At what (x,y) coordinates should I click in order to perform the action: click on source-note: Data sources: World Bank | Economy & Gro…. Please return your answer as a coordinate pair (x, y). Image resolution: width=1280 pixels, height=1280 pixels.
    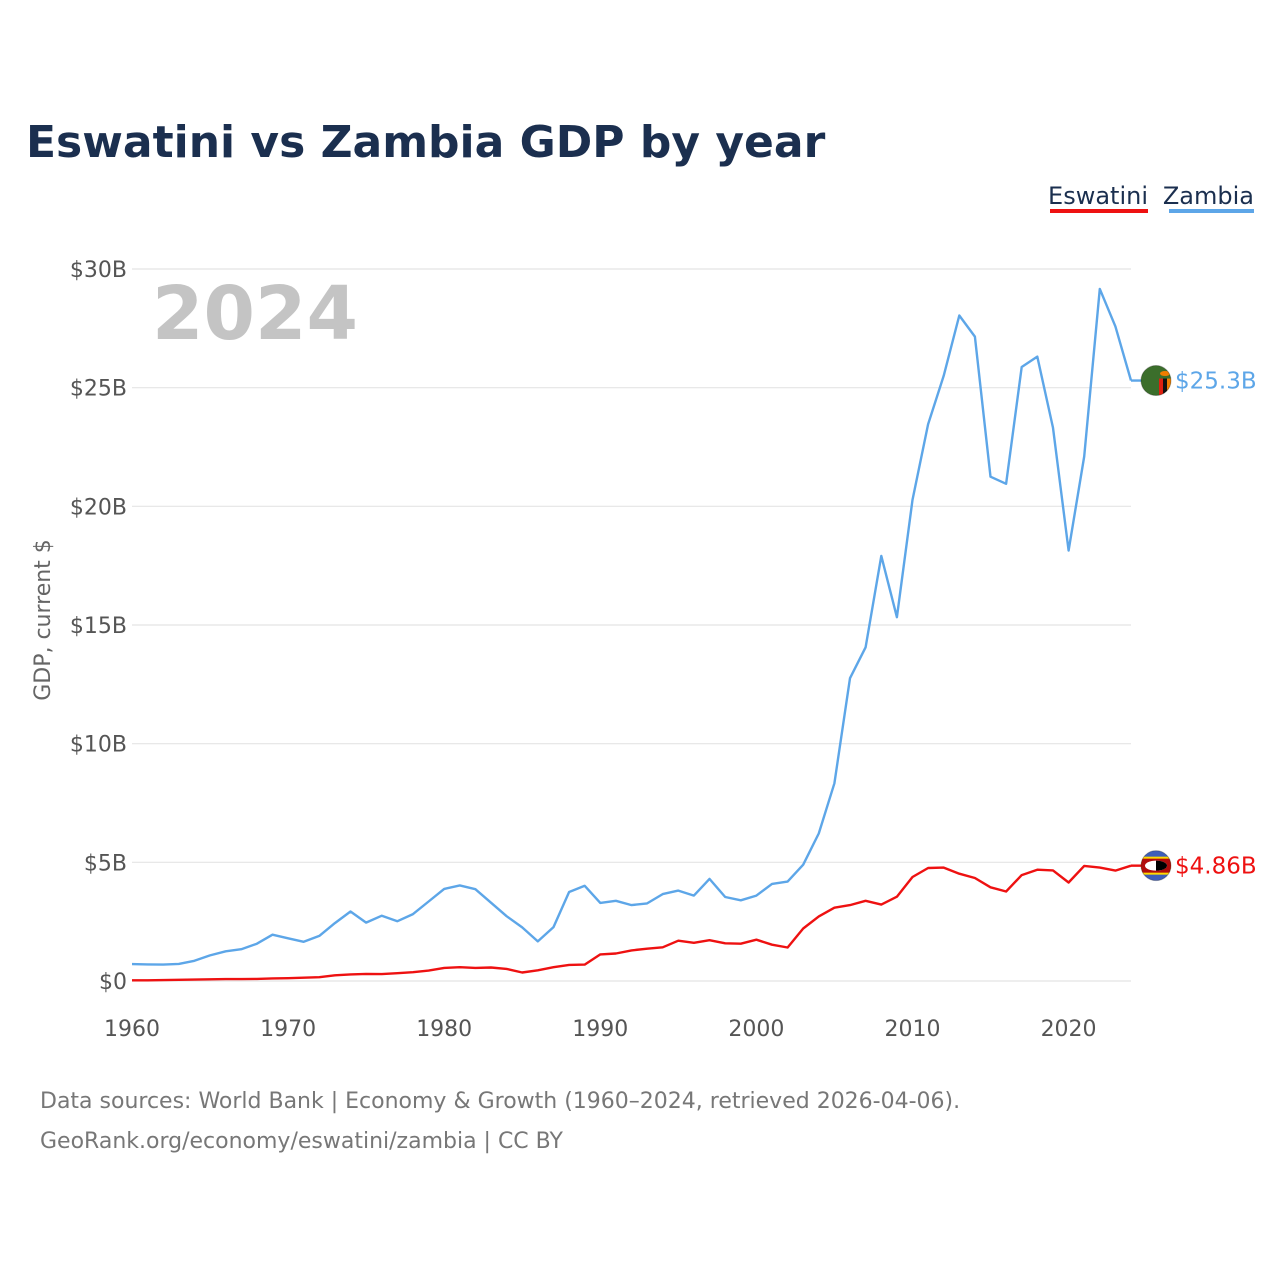
    Looking at the image, I should click on (500, 1122).